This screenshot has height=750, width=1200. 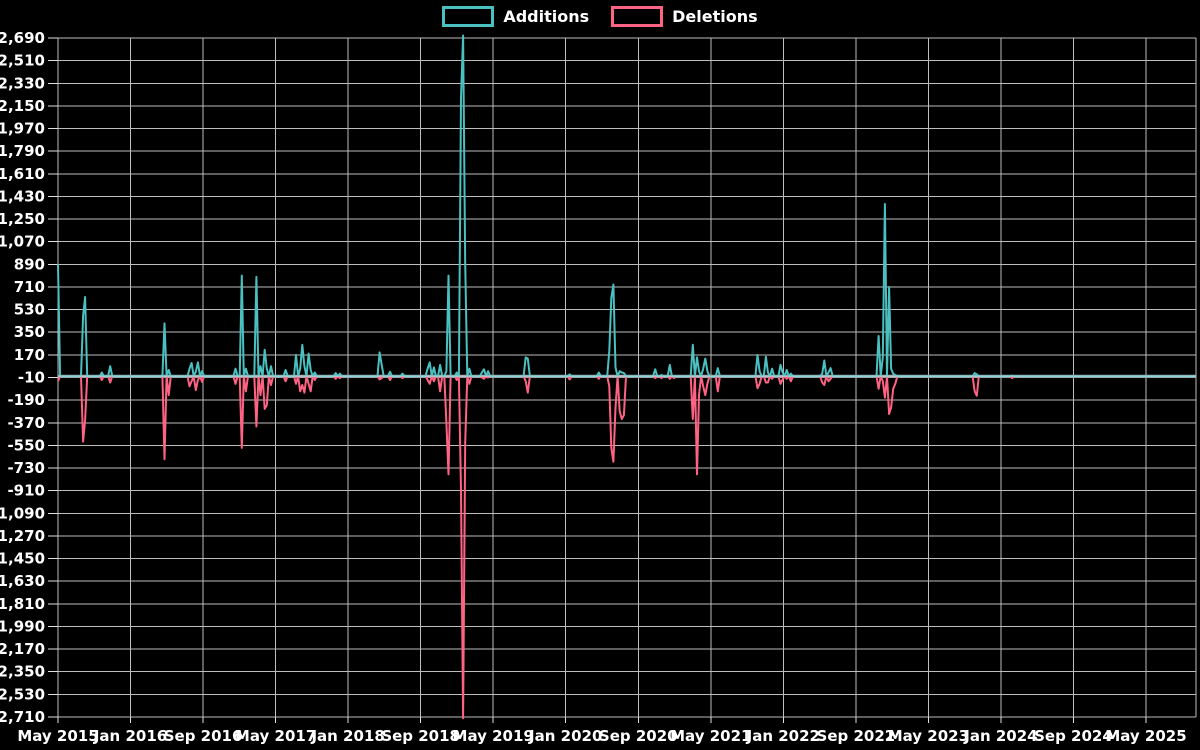 What do you see at coordinates (26, 491) in the screenshot?
I see `y-axis-label: -910` at bounding box center [26, 491].